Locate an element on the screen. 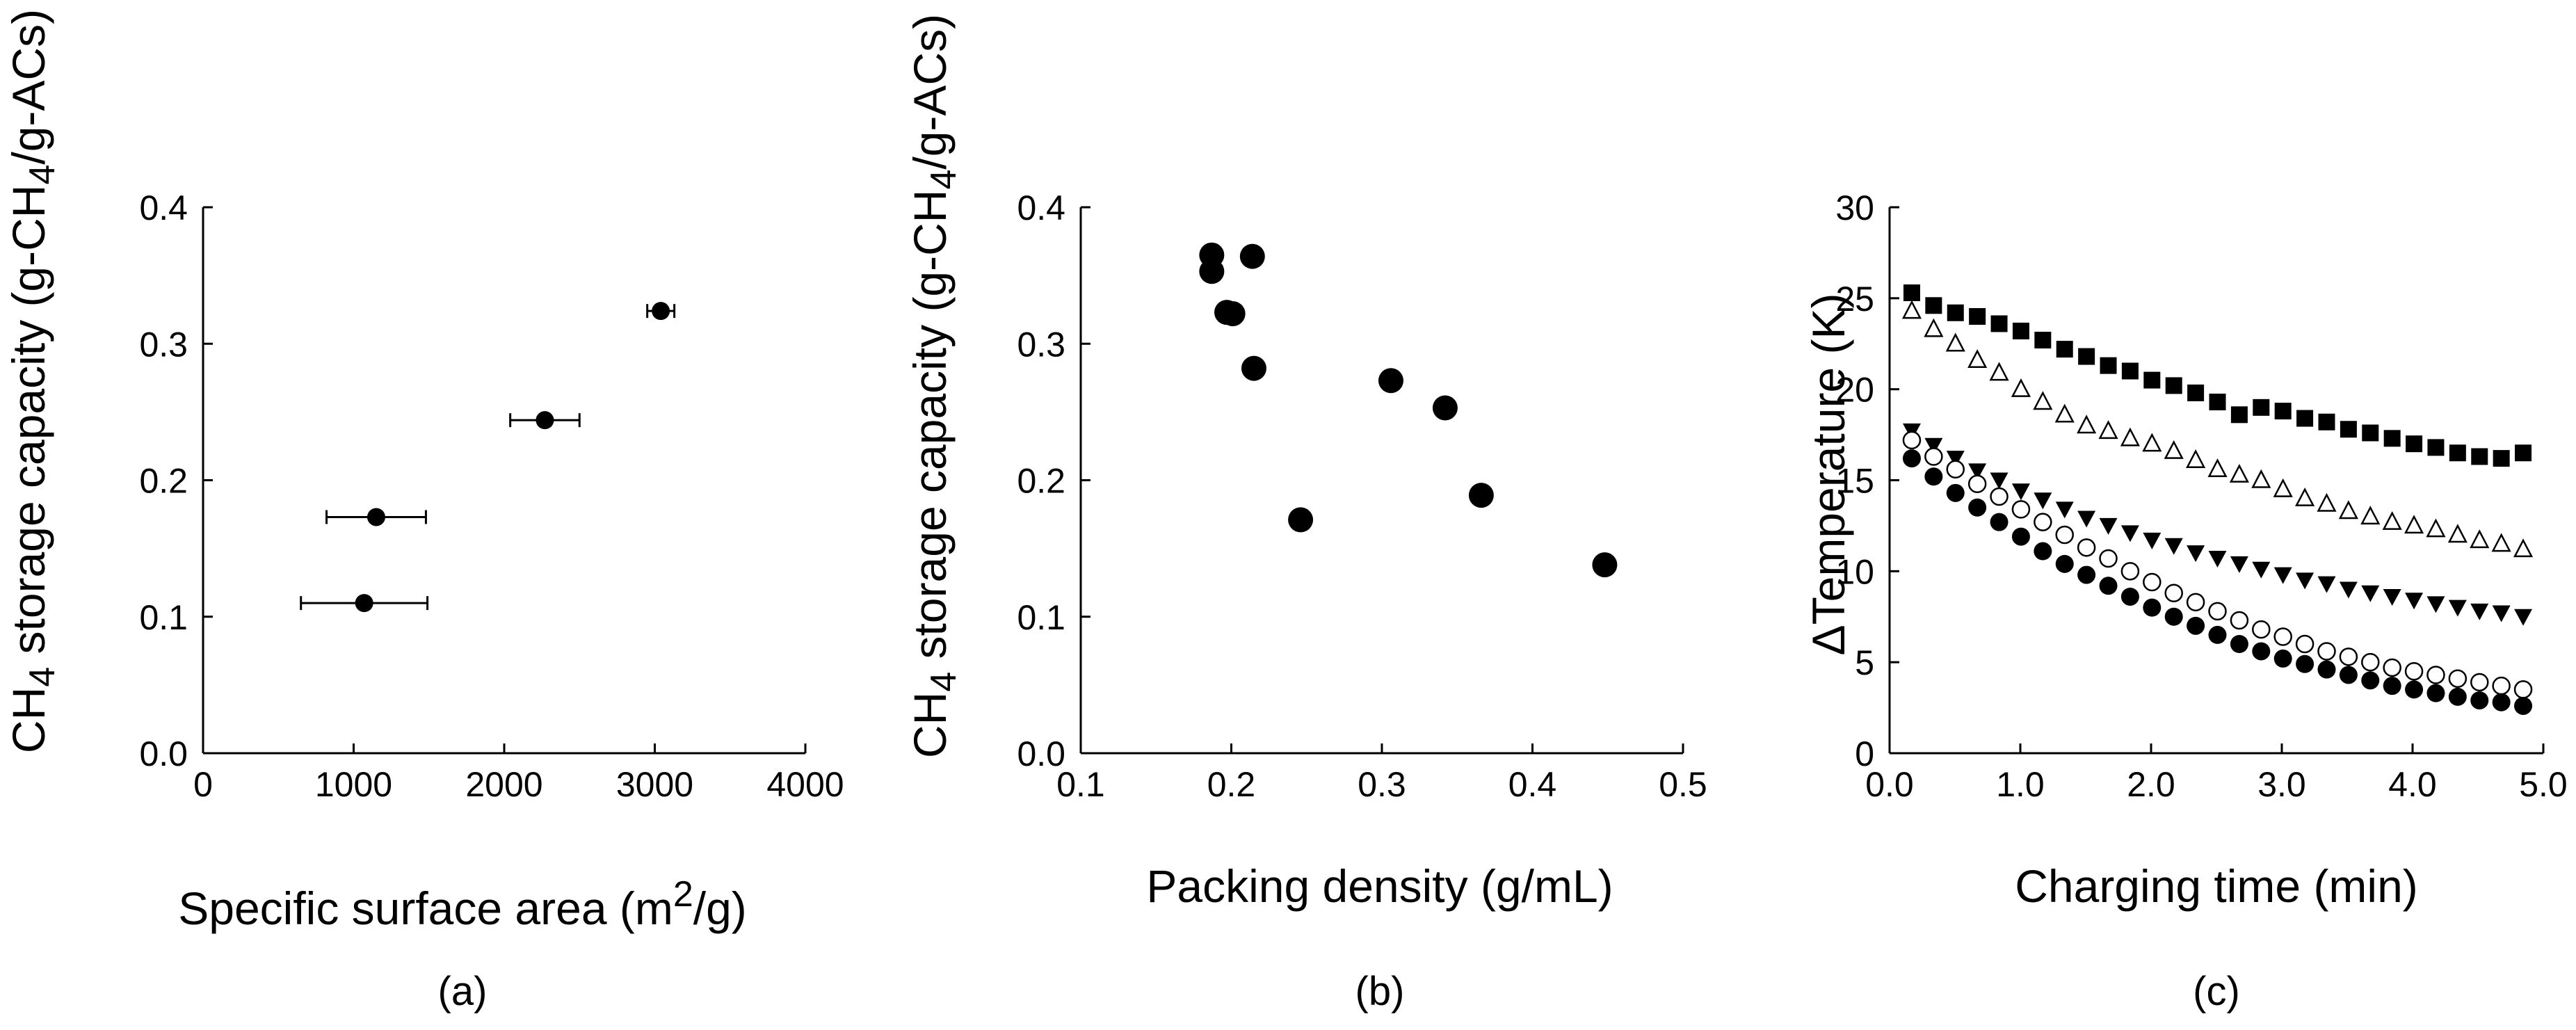 The image size is (2576, 1030). panel-b-x-tick-label: 0.2 is located at coordinates (1231, 784).